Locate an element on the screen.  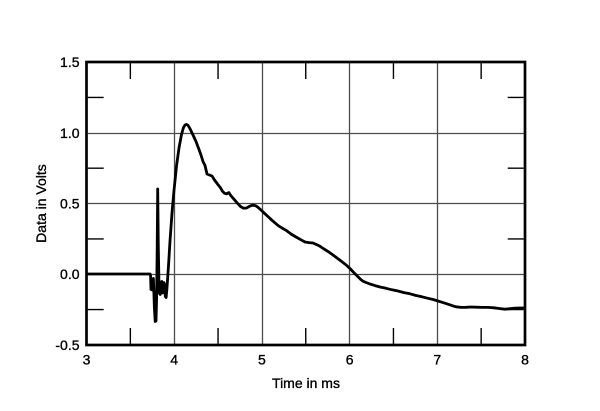
svg-text: 7 is located at coordinates (437, 360).